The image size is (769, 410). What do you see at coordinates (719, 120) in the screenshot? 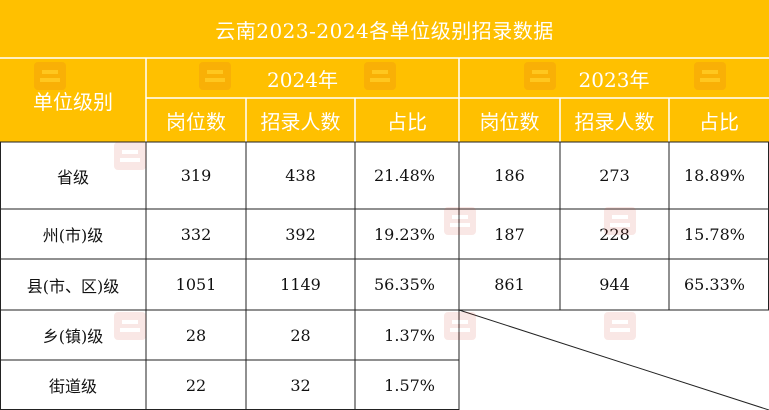
I see `col-2023-ratio: 占比` at bounding box center [719, 120].